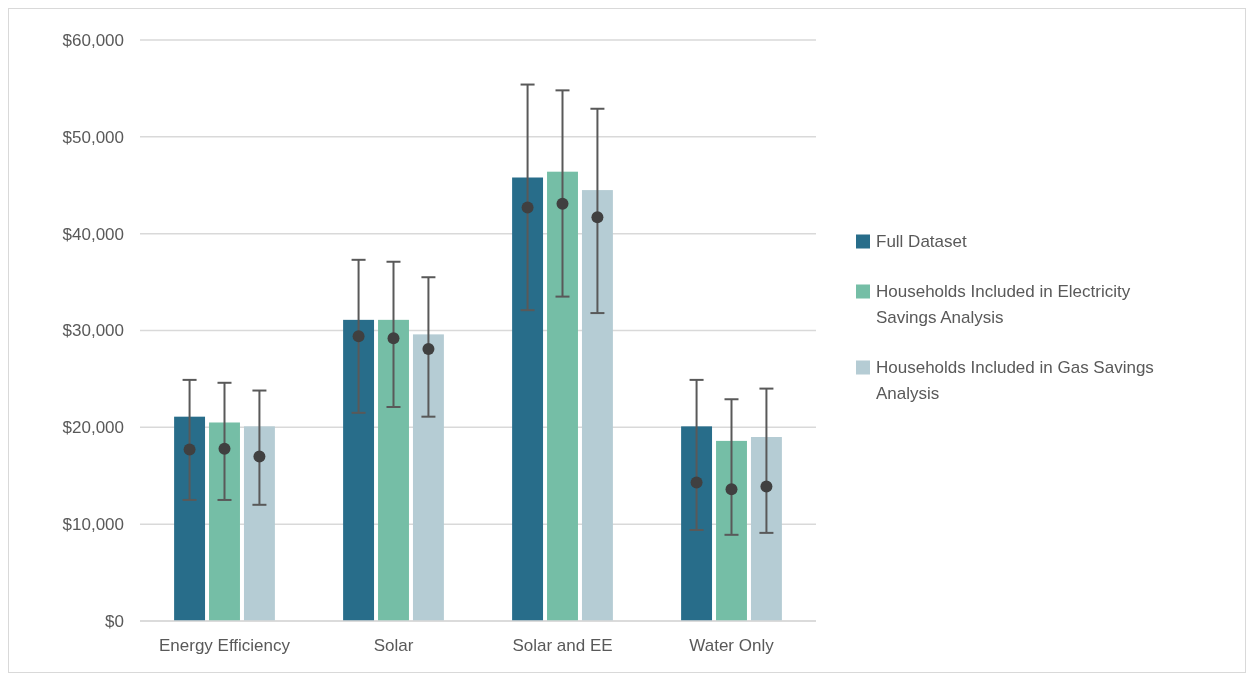  I want to click on y-tick-label: $50,000, so click(93, 137).